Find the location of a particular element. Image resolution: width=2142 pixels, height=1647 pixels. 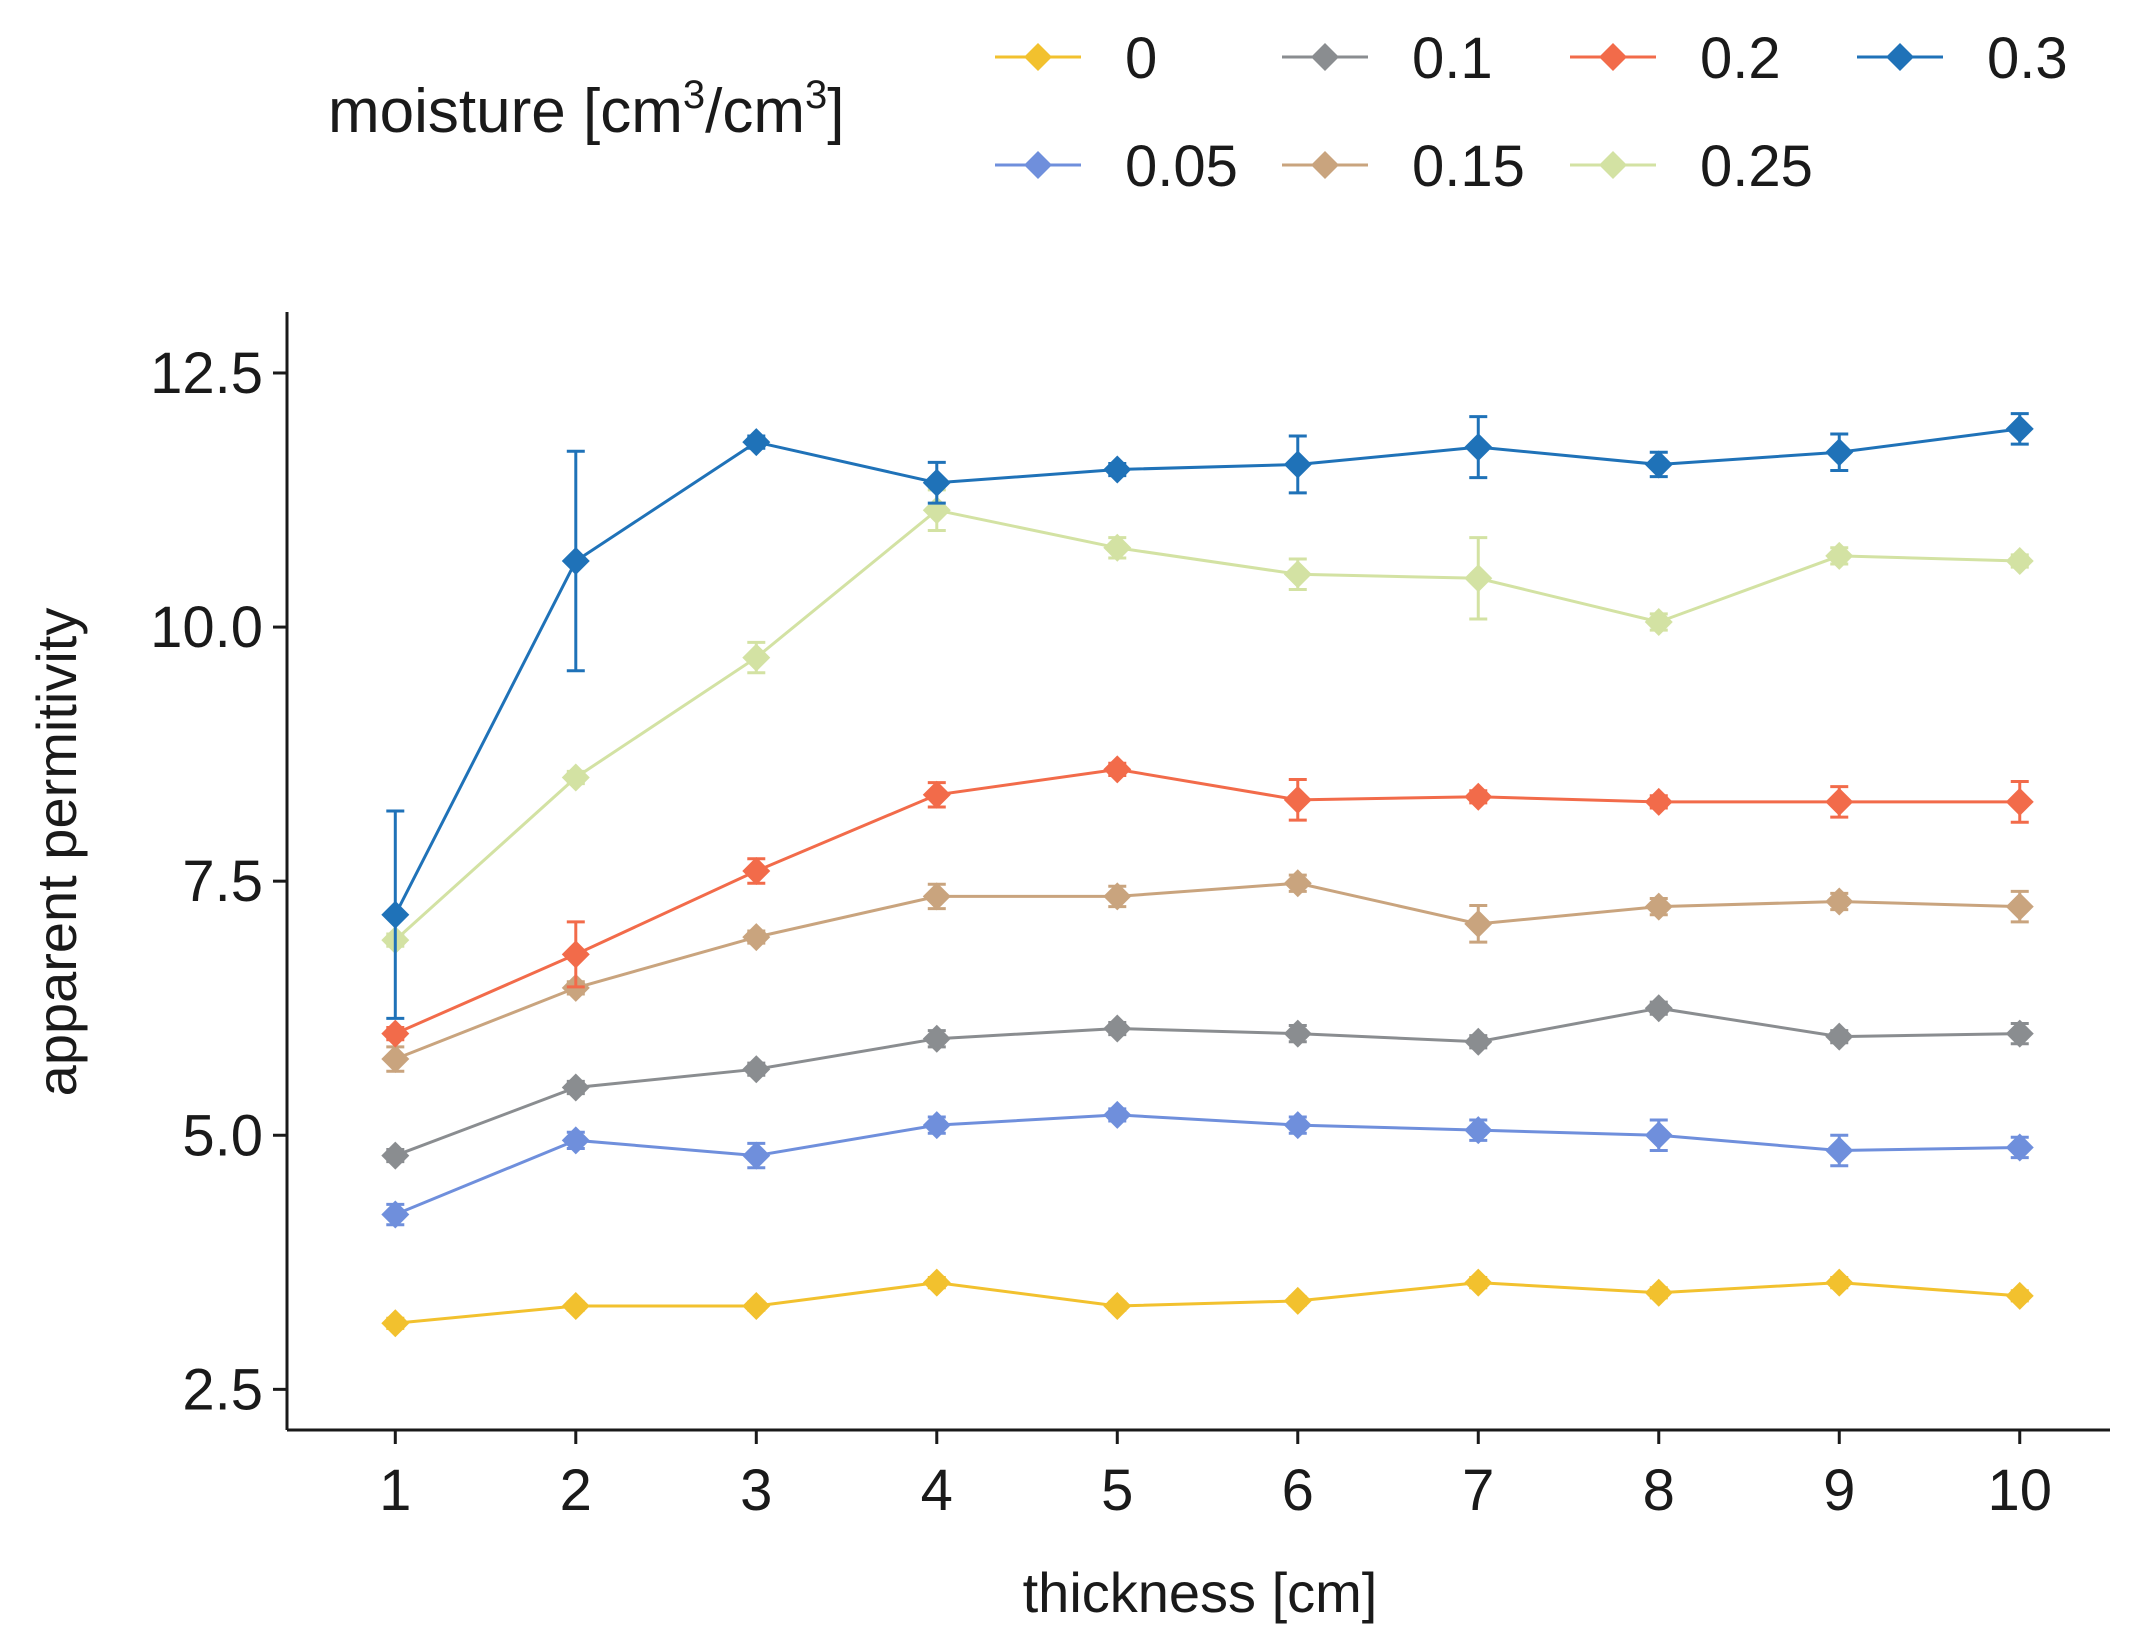

series-0.15 is located at coordinates (1207, 971).